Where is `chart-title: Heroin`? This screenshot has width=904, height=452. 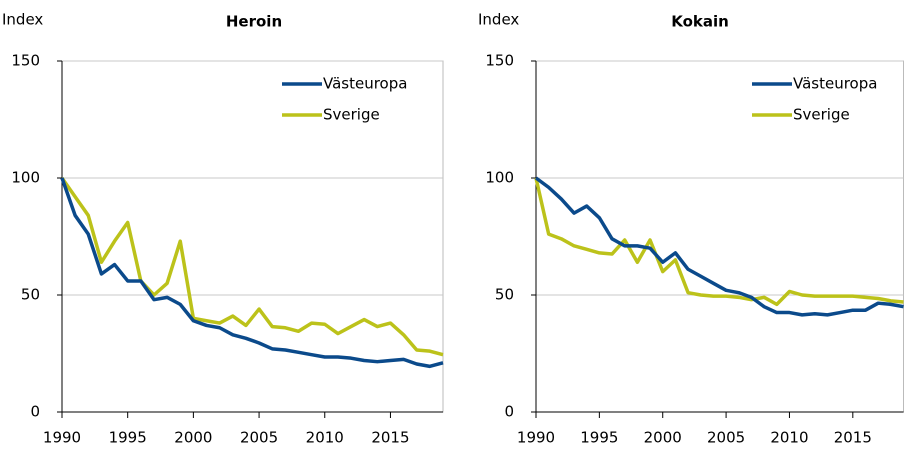 chart-title: Heroin is located at coordinates (254, 22).